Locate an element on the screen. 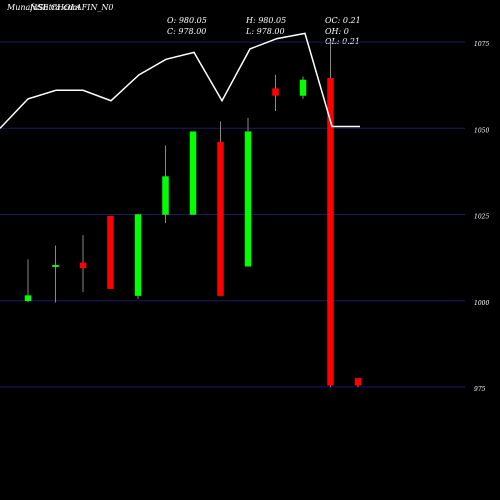  oc-readout: OC: 0.21 is located at coordinates (343, 20).